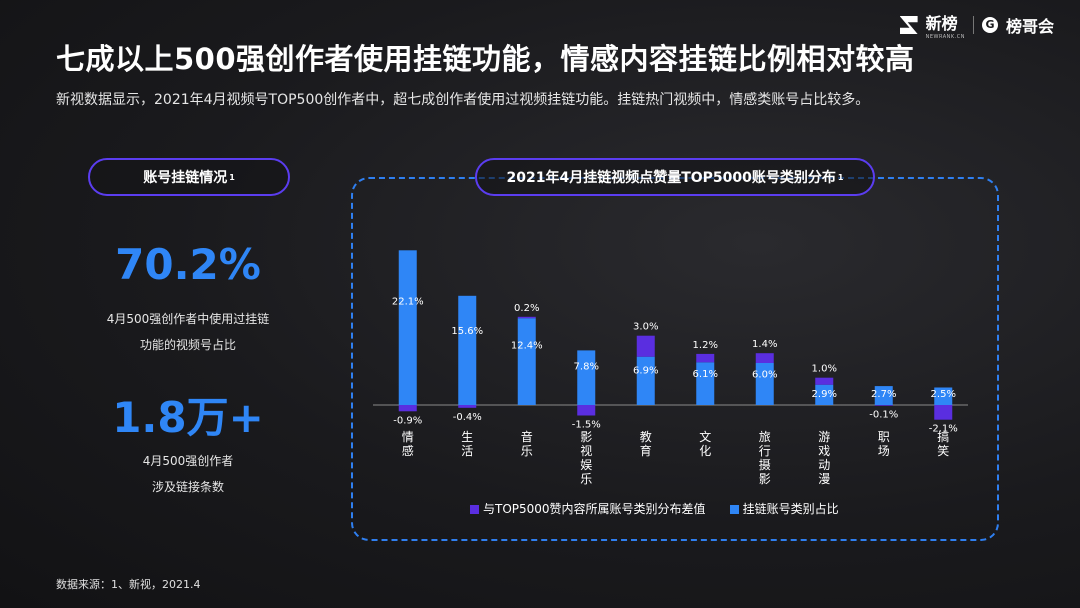  What do you see at coordinates (764, 344) in the screenshot?
I see `diff-label-6: 1.4%` at bounding box center [764, 344].